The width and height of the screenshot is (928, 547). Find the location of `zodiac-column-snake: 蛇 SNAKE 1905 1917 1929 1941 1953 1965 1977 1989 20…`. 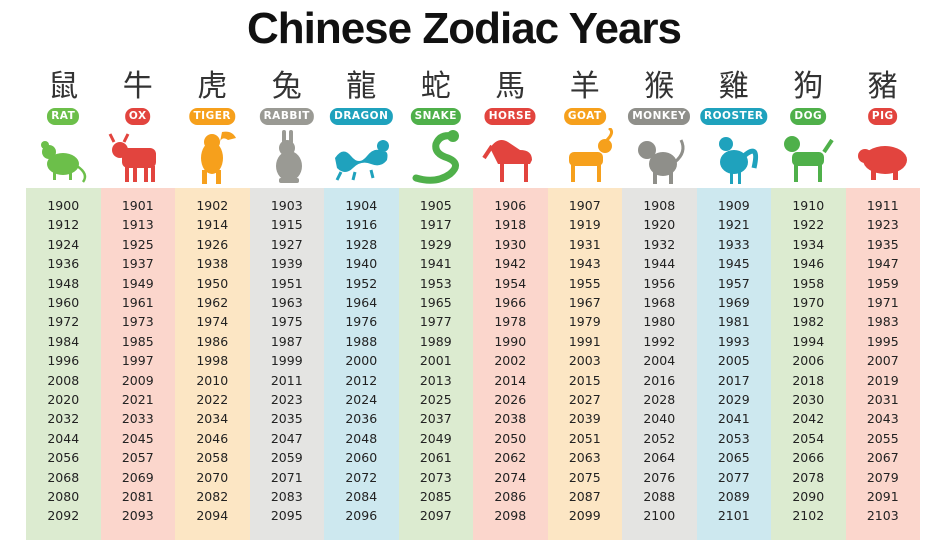

zodiac-column-snake: 蛇 SNAKE 1905 1917 1929 1941 1953 1965 1977 1989 20… is located at coordinates (435, 303).